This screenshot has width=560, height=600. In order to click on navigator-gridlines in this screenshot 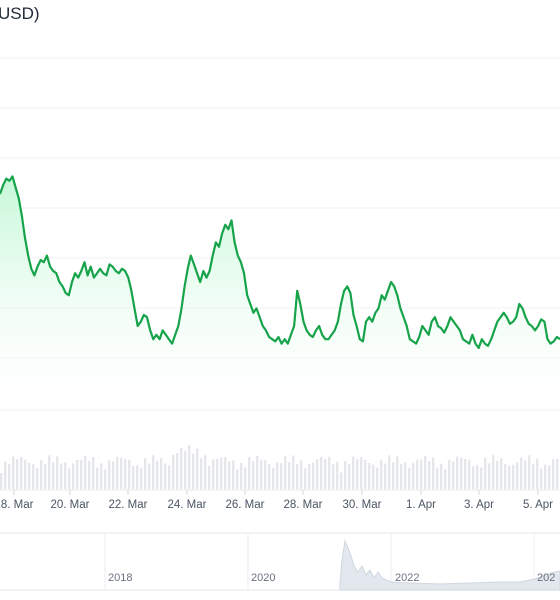, I will do `click(319, 561)`.